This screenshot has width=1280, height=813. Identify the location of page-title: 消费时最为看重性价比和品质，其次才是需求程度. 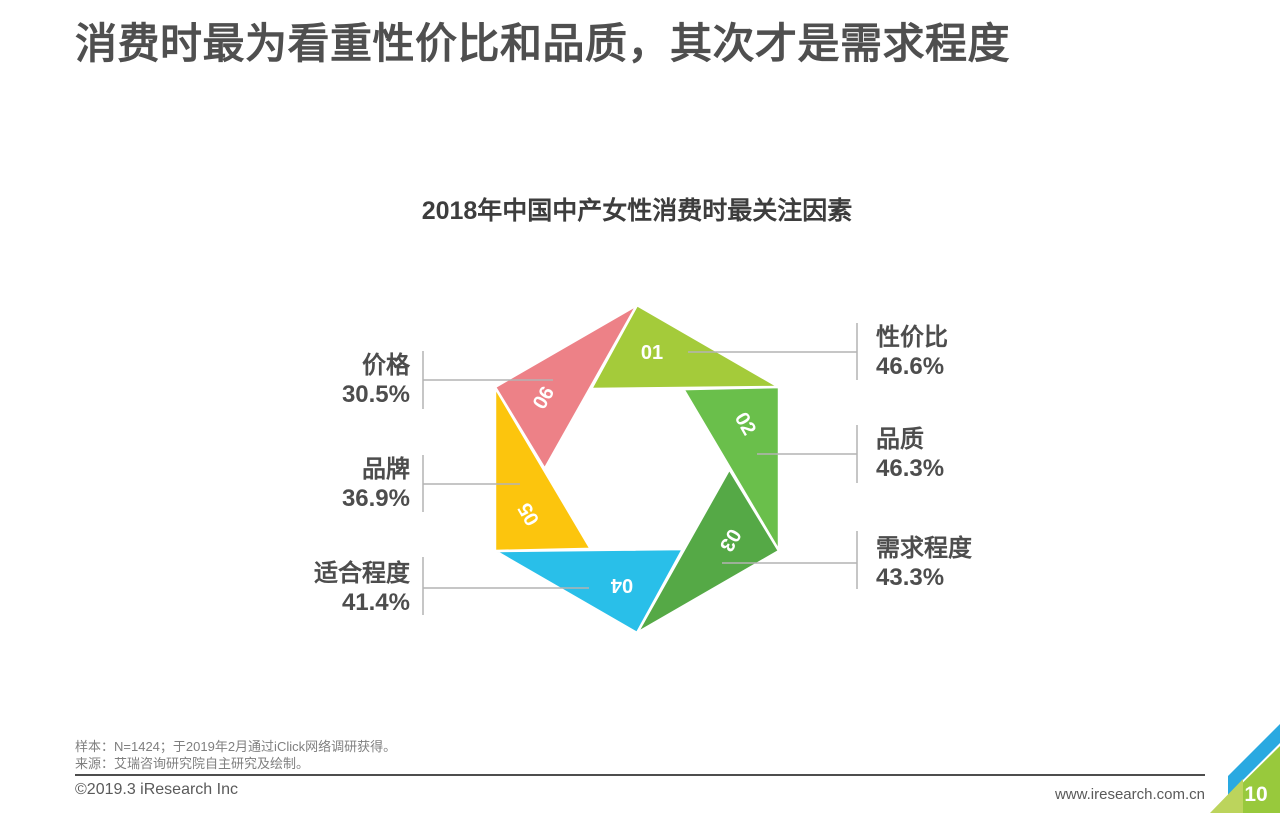
(543, 43).